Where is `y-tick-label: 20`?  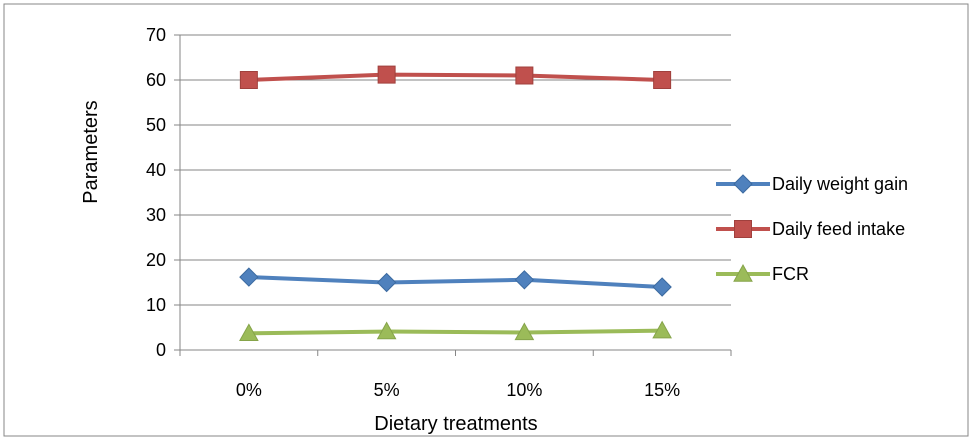 y-tick-label: 20 is located at coordinates (156, 260).